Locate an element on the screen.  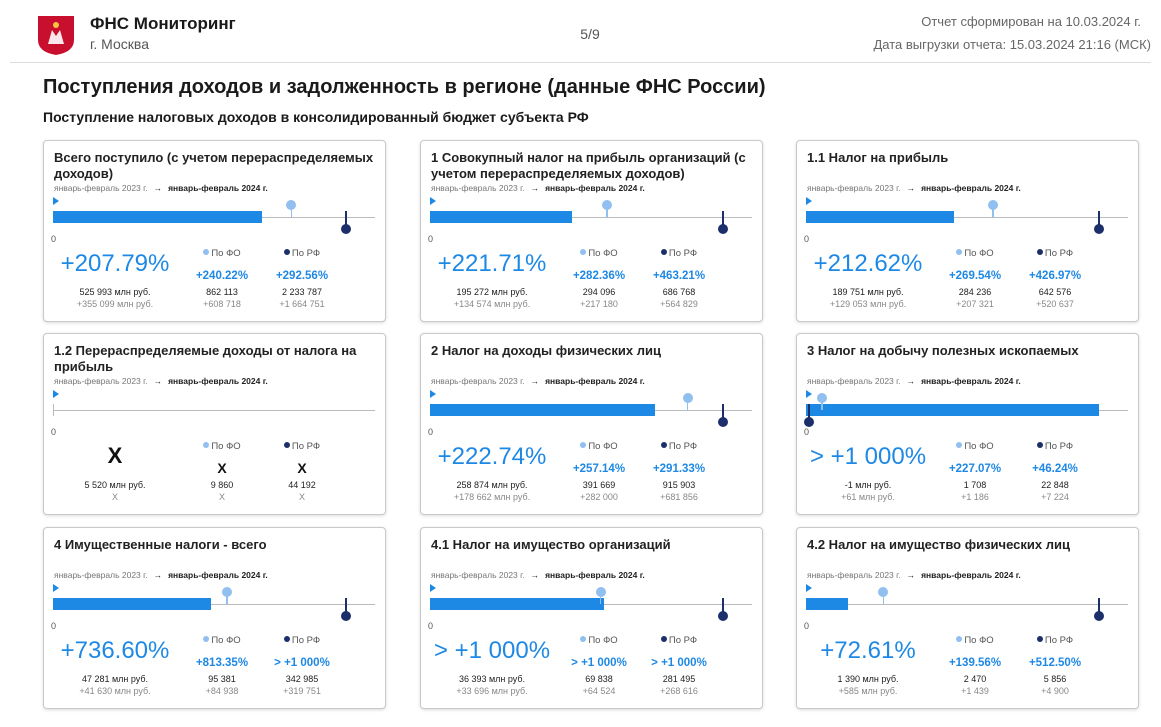
fo-value: 284 236 is located at coordinates (975, 292).